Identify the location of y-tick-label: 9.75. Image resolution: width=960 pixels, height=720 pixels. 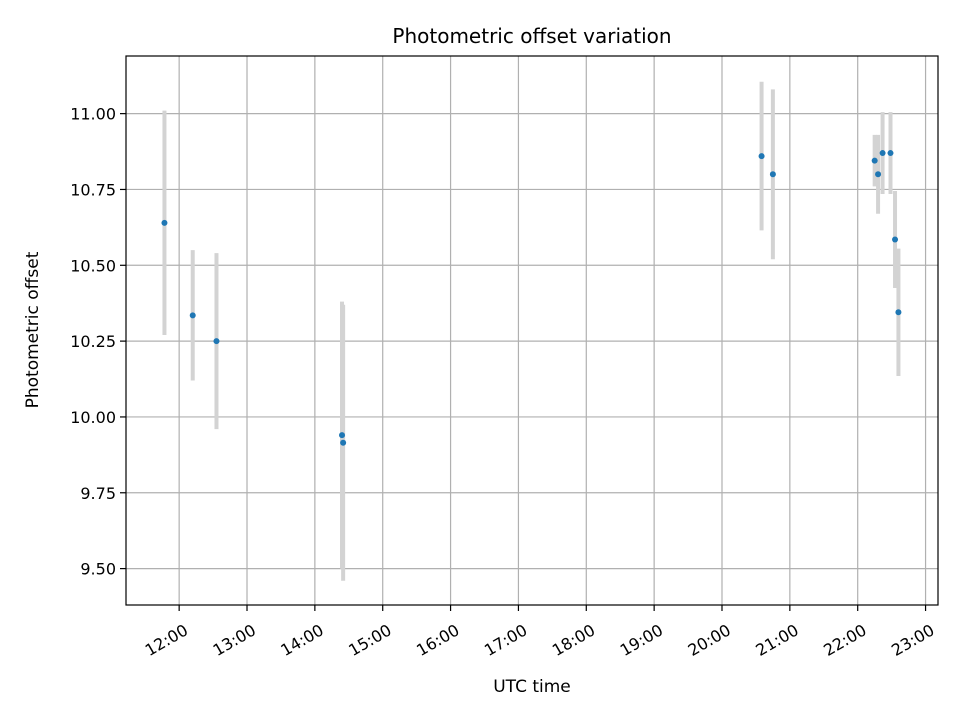
(98, 493).